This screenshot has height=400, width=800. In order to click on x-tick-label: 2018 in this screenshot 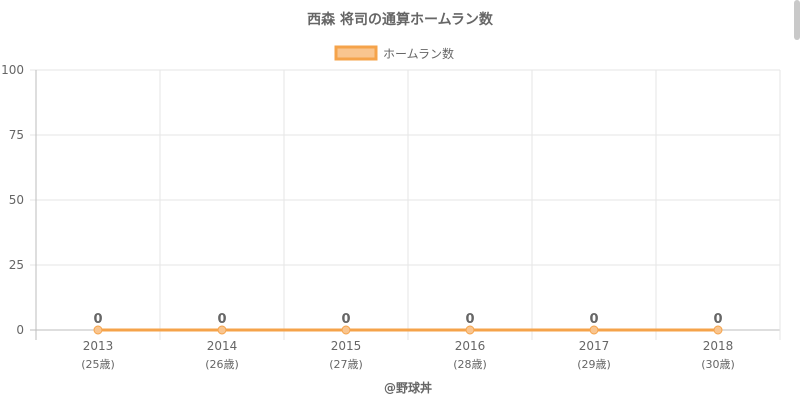, I will do `click(718, 346)`.